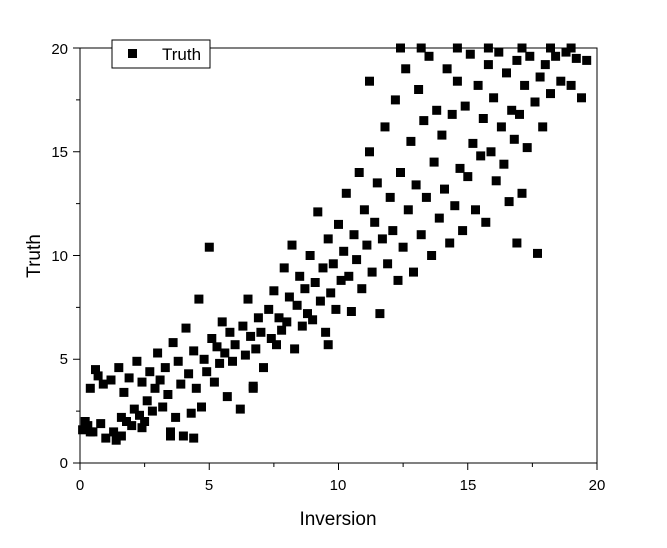 The width and height of the screenshot is (667, 548). What do you see at coordinates (468, 485) in the screenshot?
I see `x-tick-label: 15` at bounding box center [468, 485].